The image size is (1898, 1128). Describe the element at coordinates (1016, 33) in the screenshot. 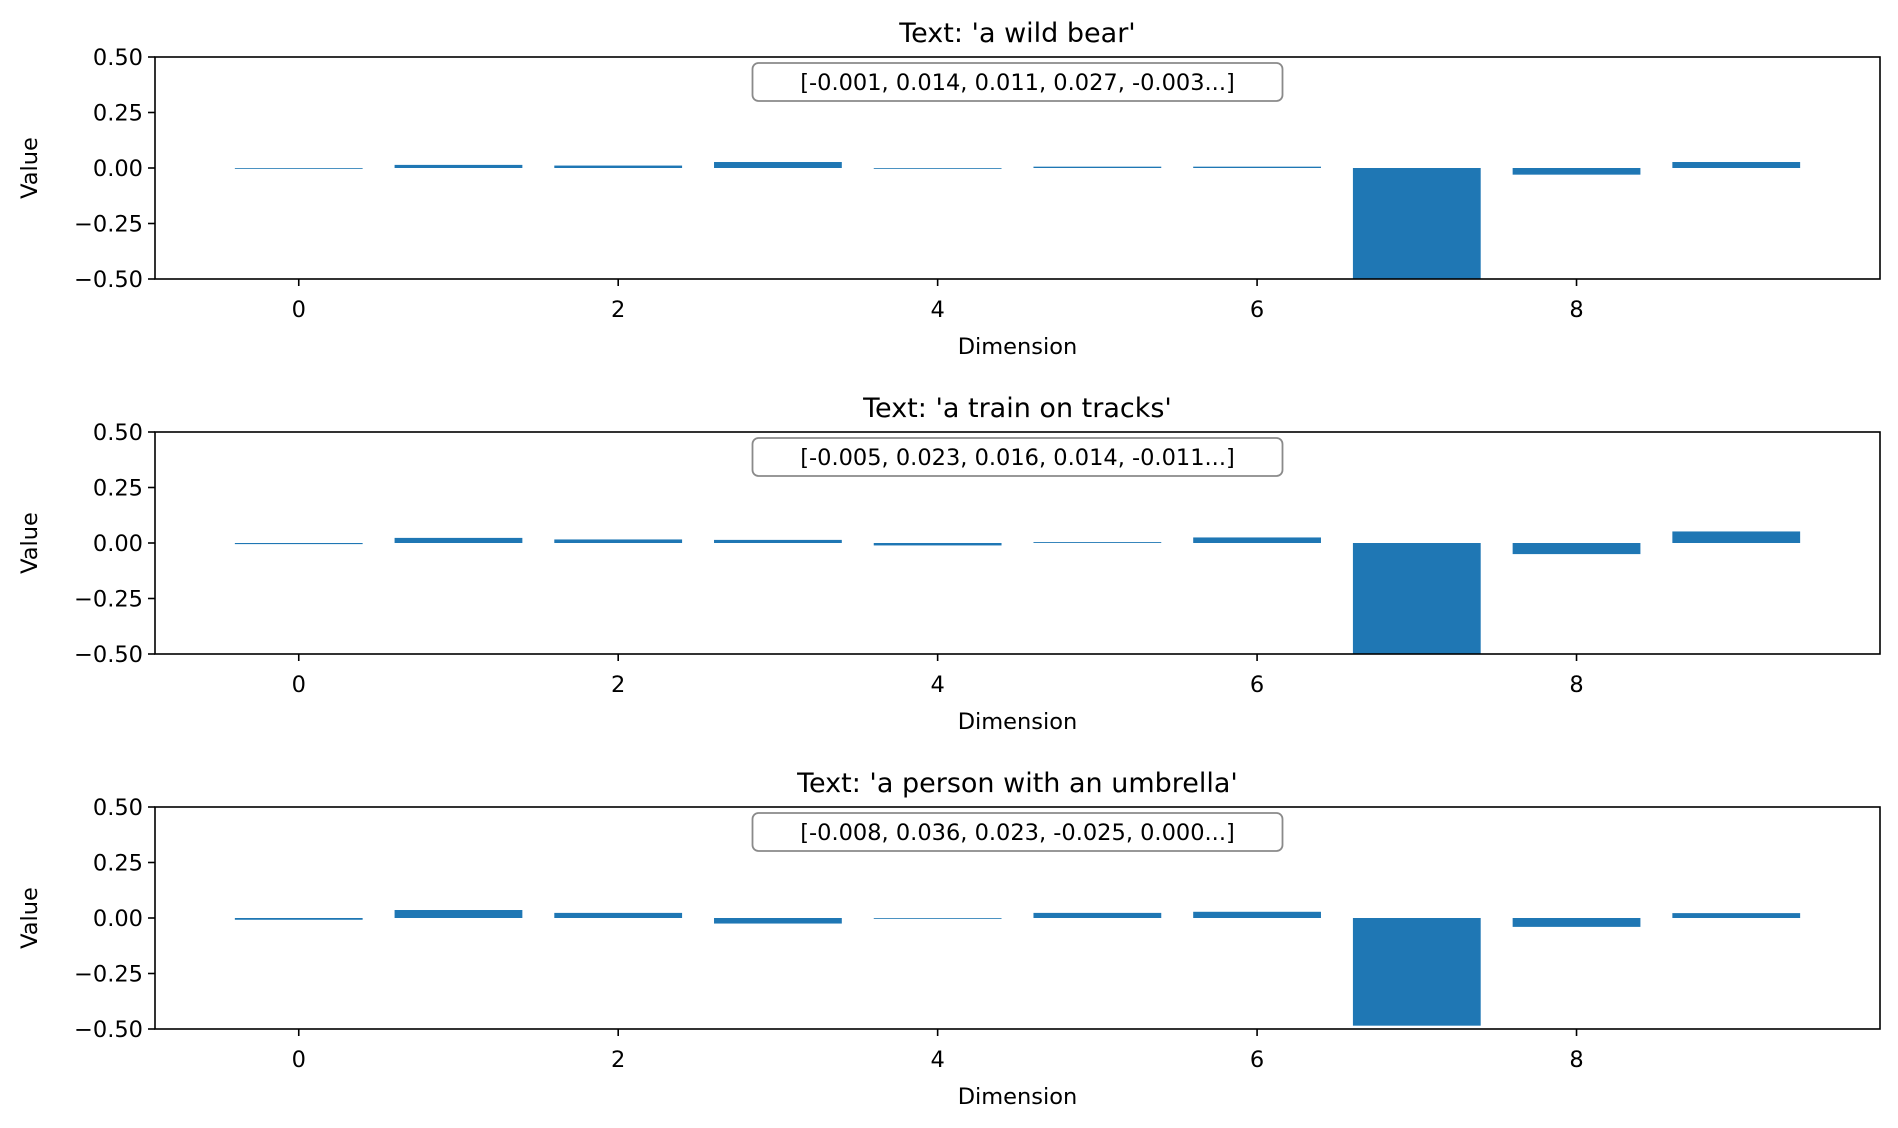

I see `chart-title: Text: 'a wild bear'` at that location.